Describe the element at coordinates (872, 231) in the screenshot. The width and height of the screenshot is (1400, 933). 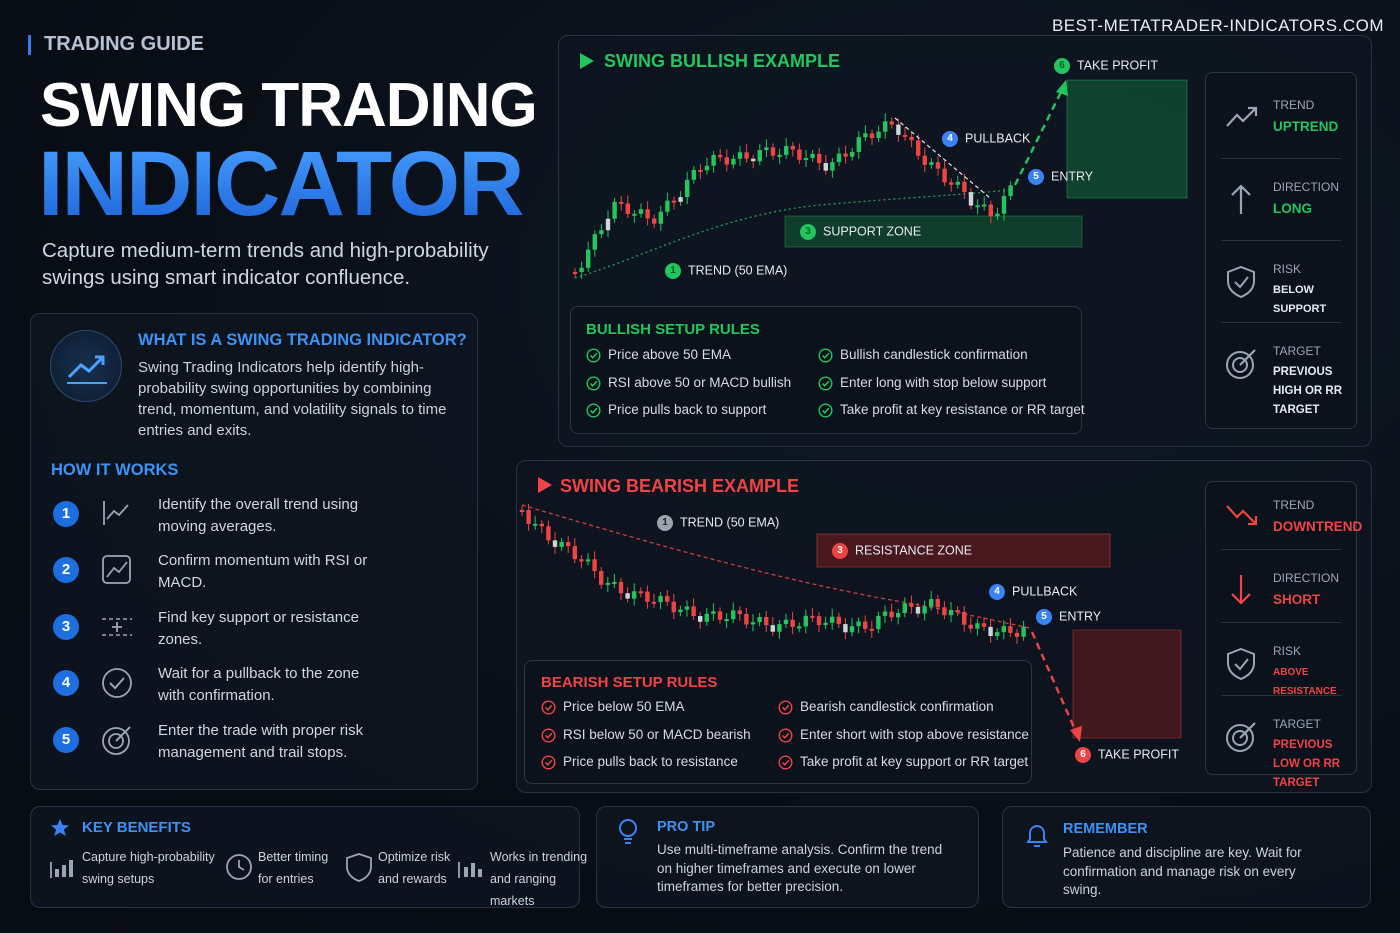
I see `label-text: SUPPORT ZONE` at that location.